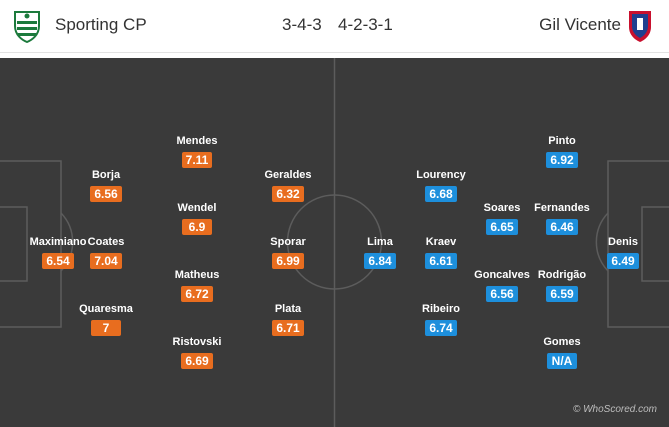 The height and width of the screenshot is (427, 669). I want to click on player-matheus: Matheus 6.72, so click(197, 285).